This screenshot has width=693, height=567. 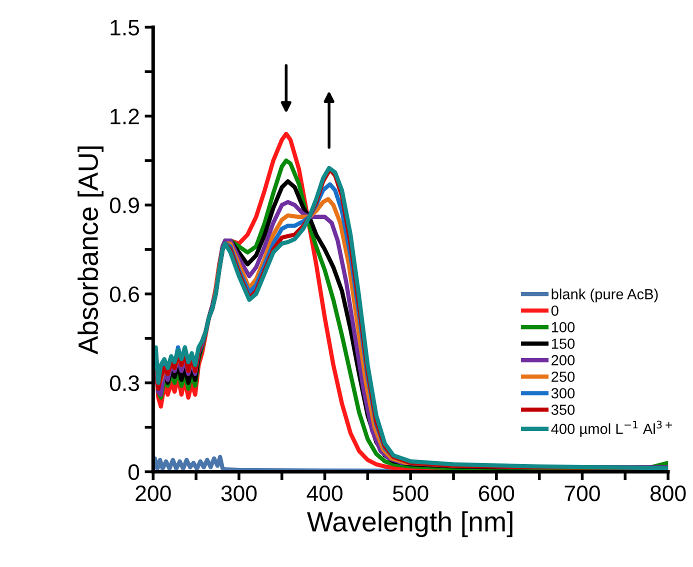 I want to click on x-tick-label: 700, so click(x=582, y=494).